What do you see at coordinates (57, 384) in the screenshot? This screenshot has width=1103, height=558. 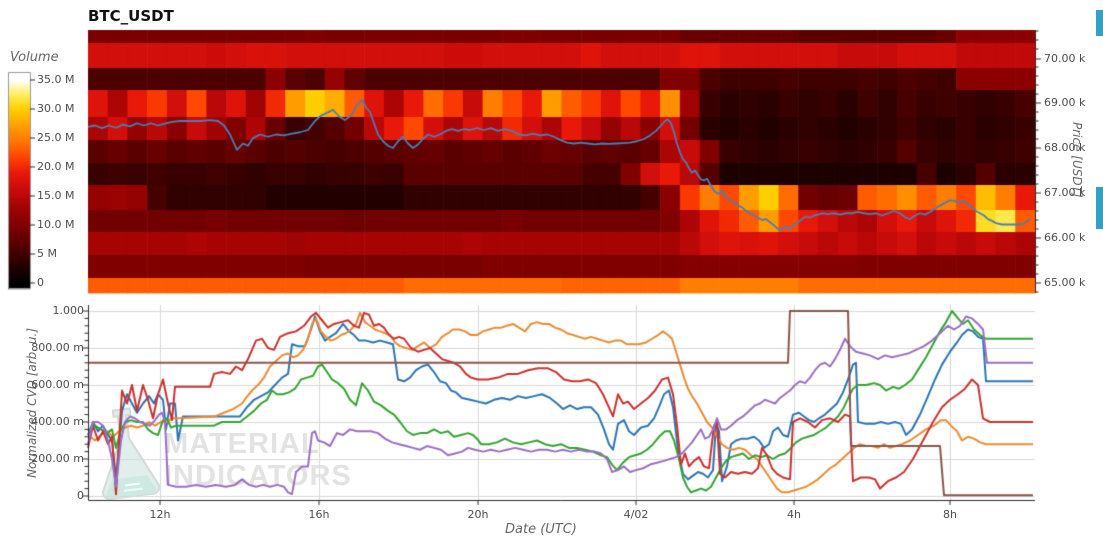 I see `cvd-tick-label: 600.00 m` at bounding box center [57, 384].